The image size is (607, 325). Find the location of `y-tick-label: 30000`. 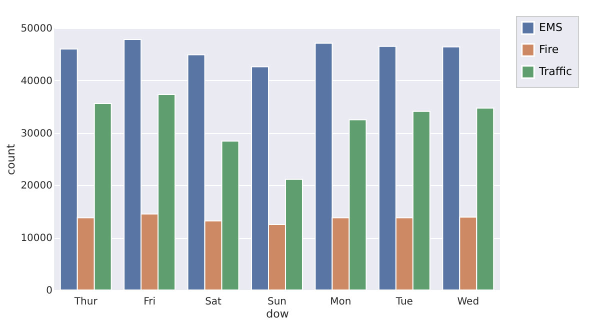

y-tick-label: 30000 is located at coordinates (36, 134).